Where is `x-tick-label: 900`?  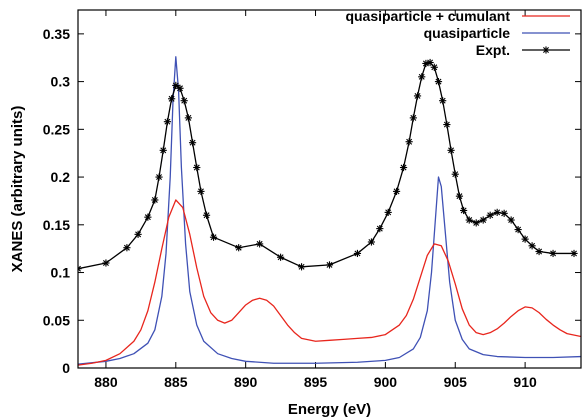
x-tick-label: 900 is located at coordinates (386, 382).